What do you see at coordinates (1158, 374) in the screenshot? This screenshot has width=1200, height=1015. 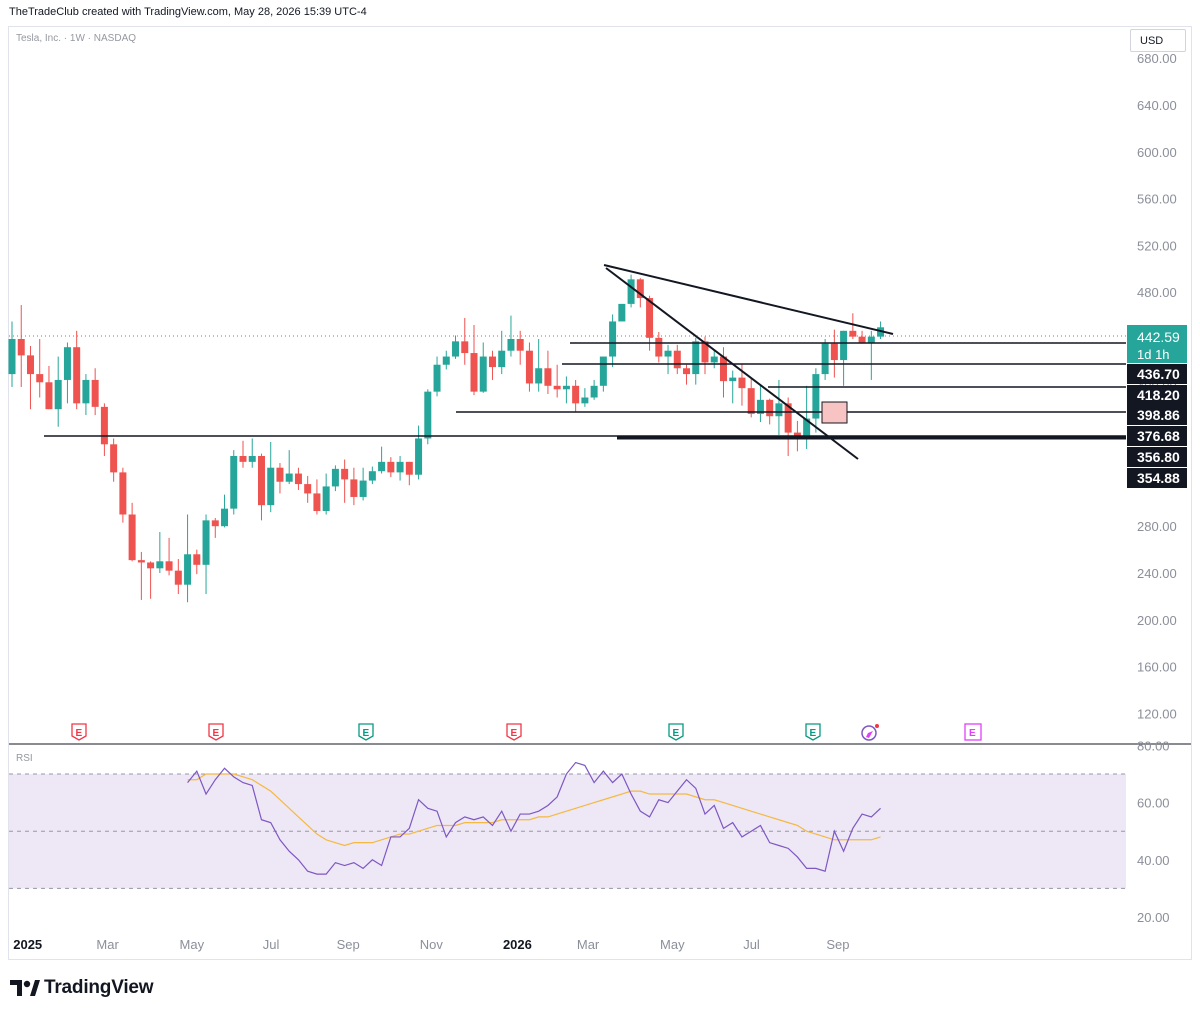 I see `level-value: 436.70` at bounding box center [1158, 374].